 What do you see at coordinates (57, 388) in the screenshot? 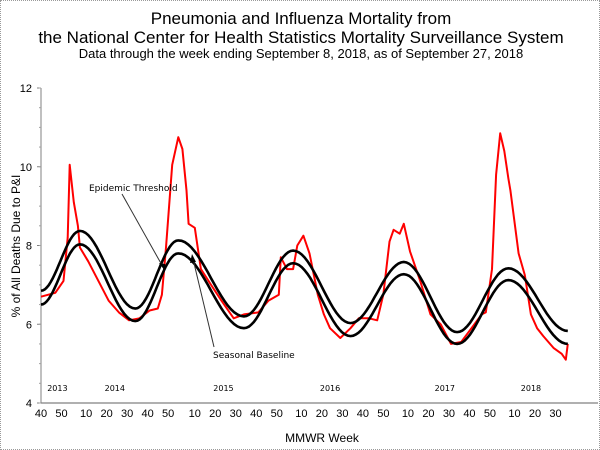
I see `year-label: 2013` at bounding box center [57, 388].